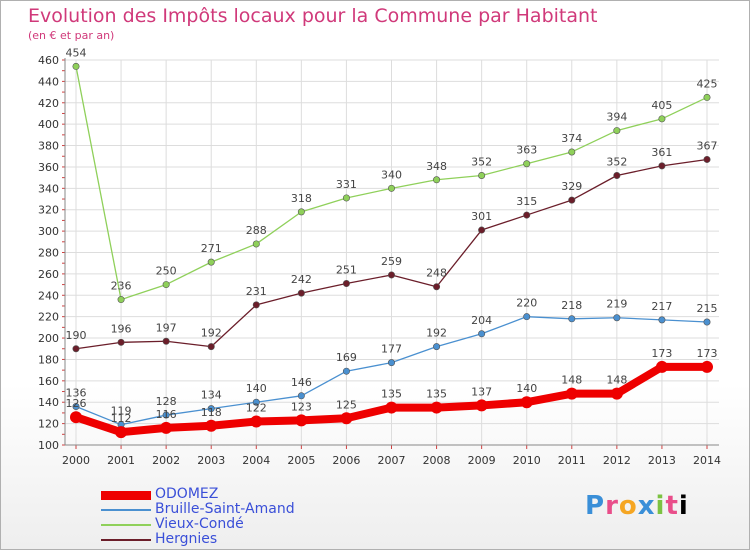 This screenshot has width=750, height=550. I want to click on data-label: 116, so click(166, 414).